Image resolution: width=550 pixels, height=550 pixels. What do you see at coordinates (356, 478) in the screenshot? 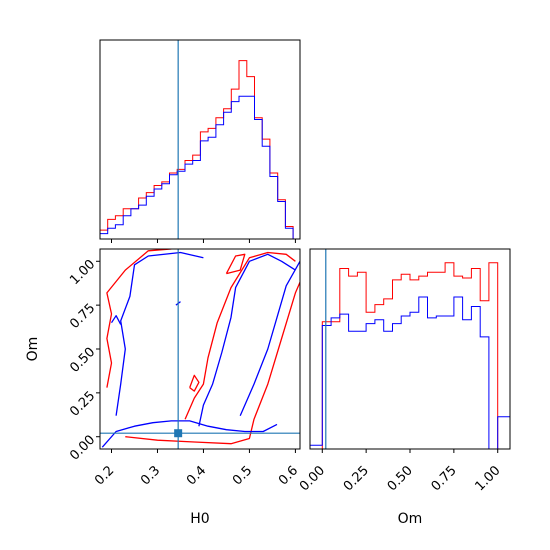
I see `x-tick-label: 0.25` at bounding box center [356, 478].